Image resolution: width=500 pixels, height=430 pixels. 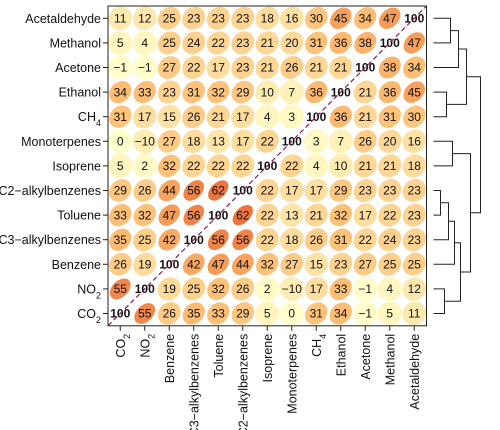 What do you see at coordinates (292, 374) in the screenshot?
I see `column-label-monoterpenes: Monoterpenes` at bounding box center [292, 374].